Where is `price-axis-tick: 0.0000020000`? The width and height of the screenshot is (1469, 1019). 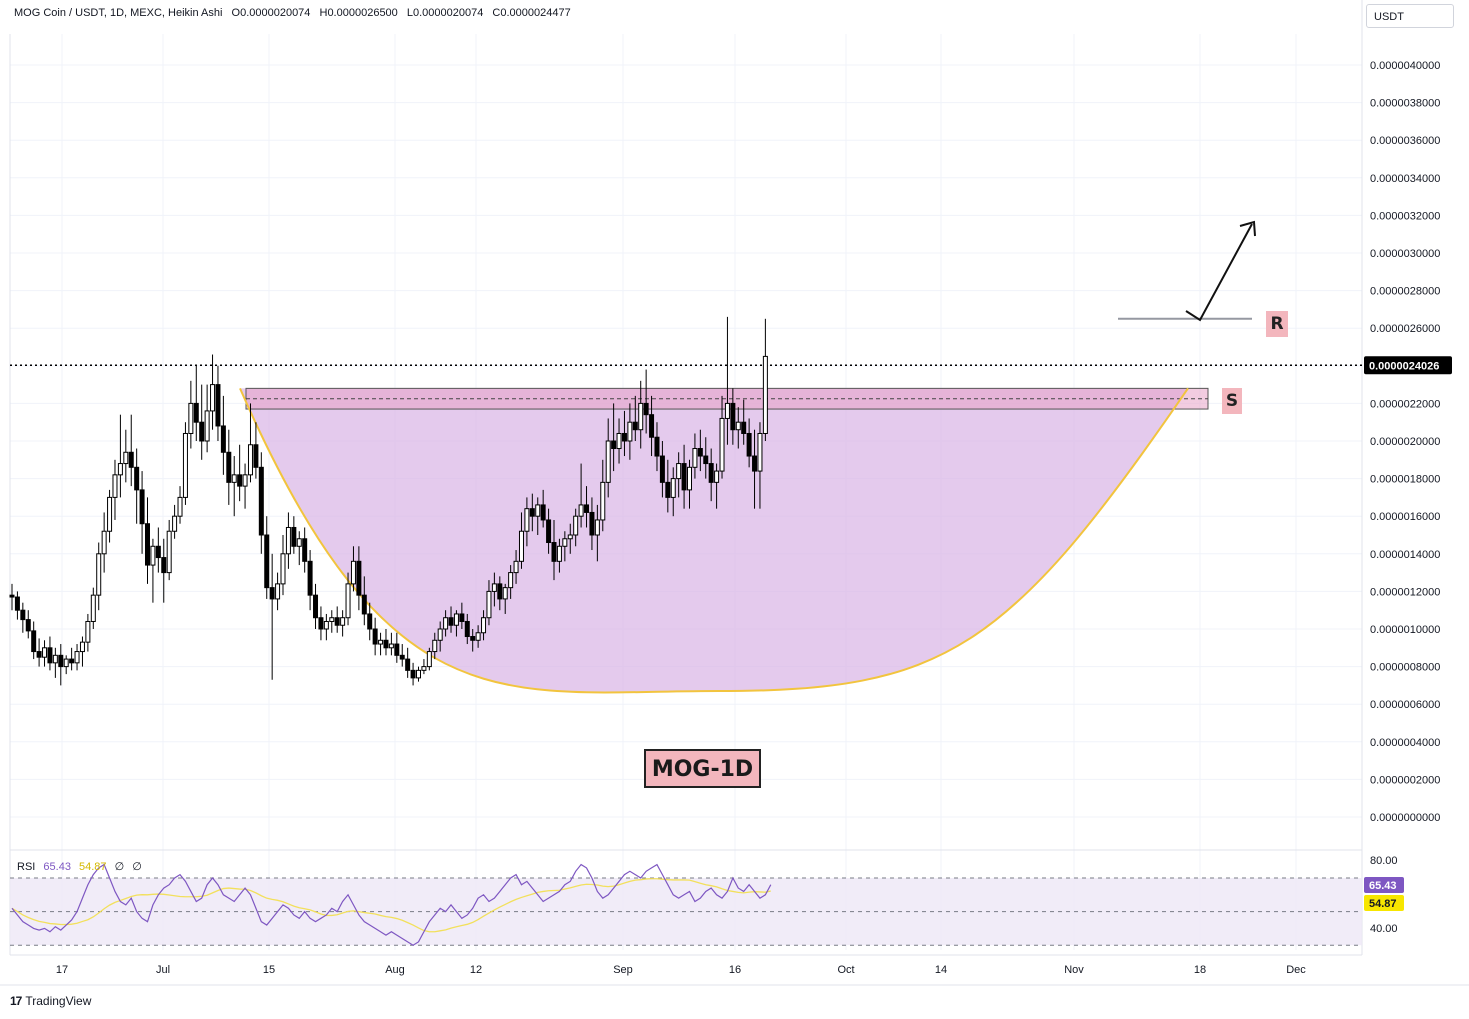 price-axis-tick: 0.0000020000 is located at coordinates (1405, 442).